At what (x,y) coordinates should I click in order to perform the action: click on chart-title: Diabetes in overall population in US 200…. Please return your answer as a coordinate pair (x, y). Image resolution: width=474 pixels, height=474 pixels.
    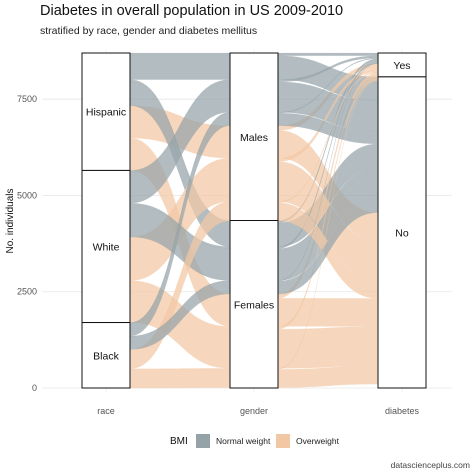
    Looking at the image, I should click on (191, 11).